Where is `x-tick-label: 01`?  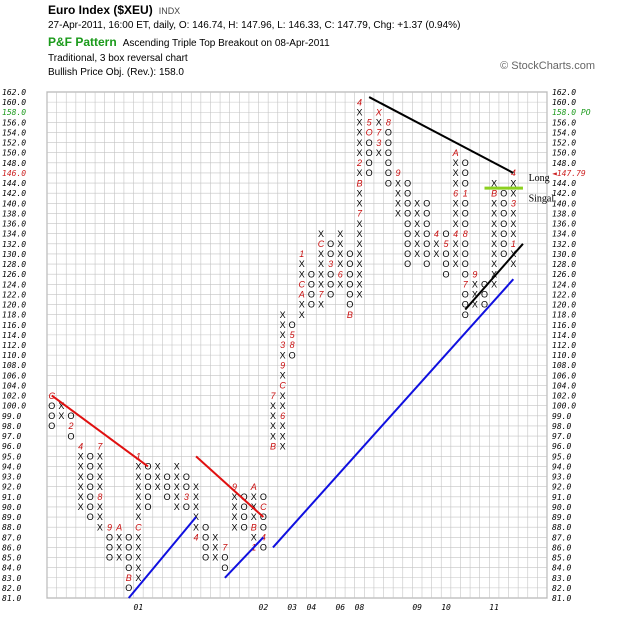 x-tick-label: 01 is located at coordinates (139, 607).